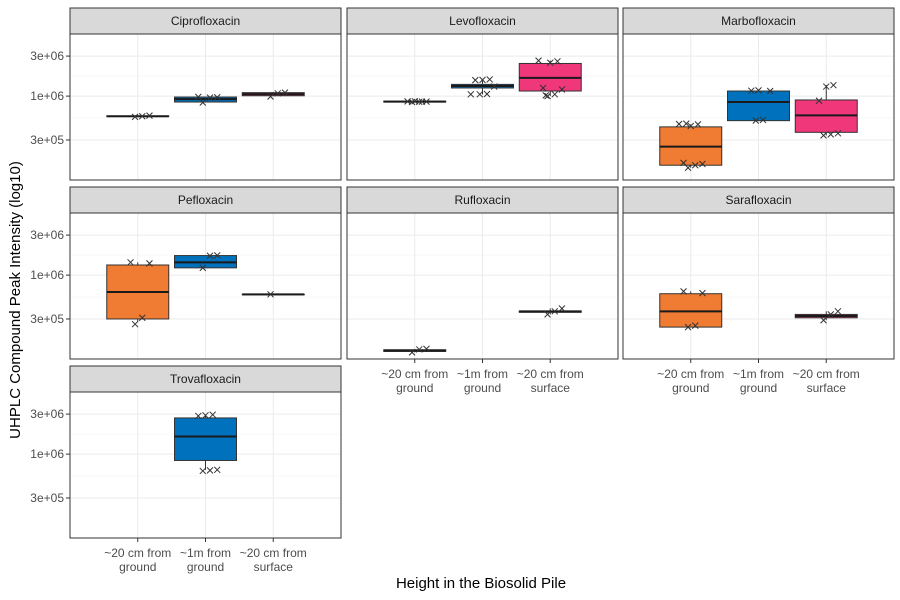 Image resolution: width=900 pixels, height=600 pixels. I want to click on box-pefloxacin-cat2, so click(273, 294).